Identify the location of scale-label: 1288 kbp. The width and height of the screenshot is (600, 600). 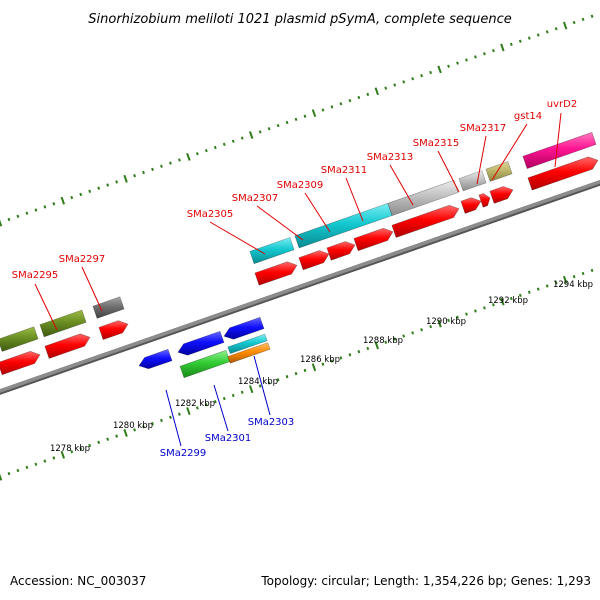
(383, 341).